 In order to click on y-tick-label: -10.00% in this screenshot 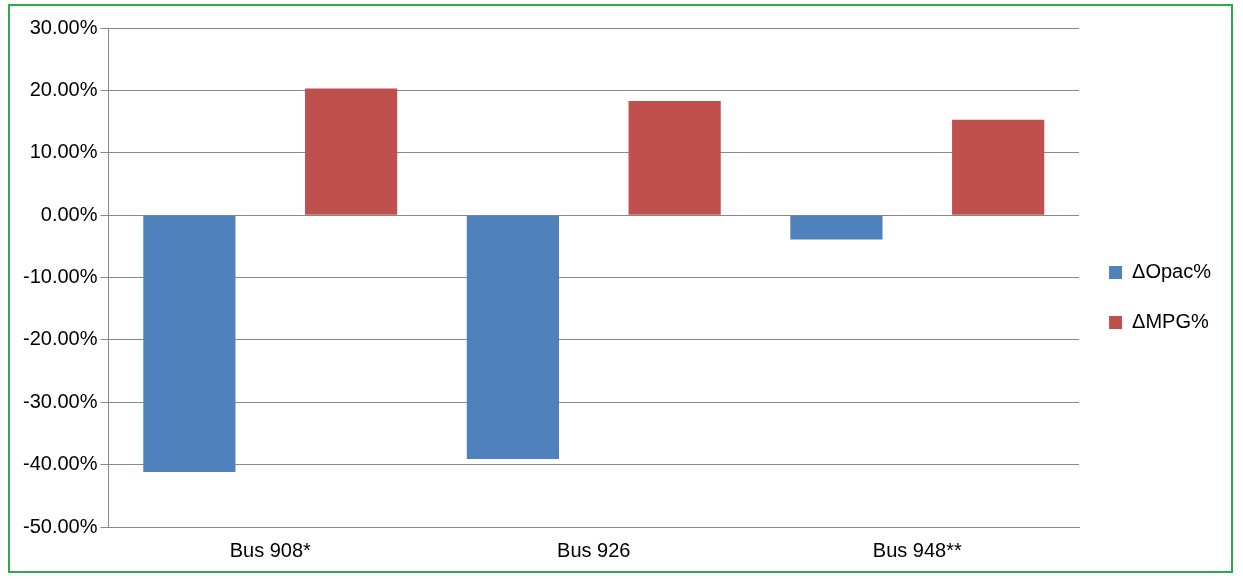, I will do `click(60, 276)`.